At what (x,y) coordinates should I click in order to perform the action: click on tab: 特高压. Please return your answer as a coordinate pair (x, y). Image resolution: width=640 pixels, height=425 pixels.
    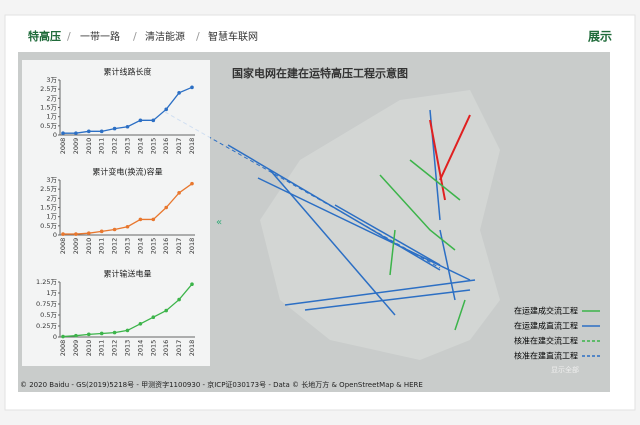
    Looking at the image, I should click on (44, 36).